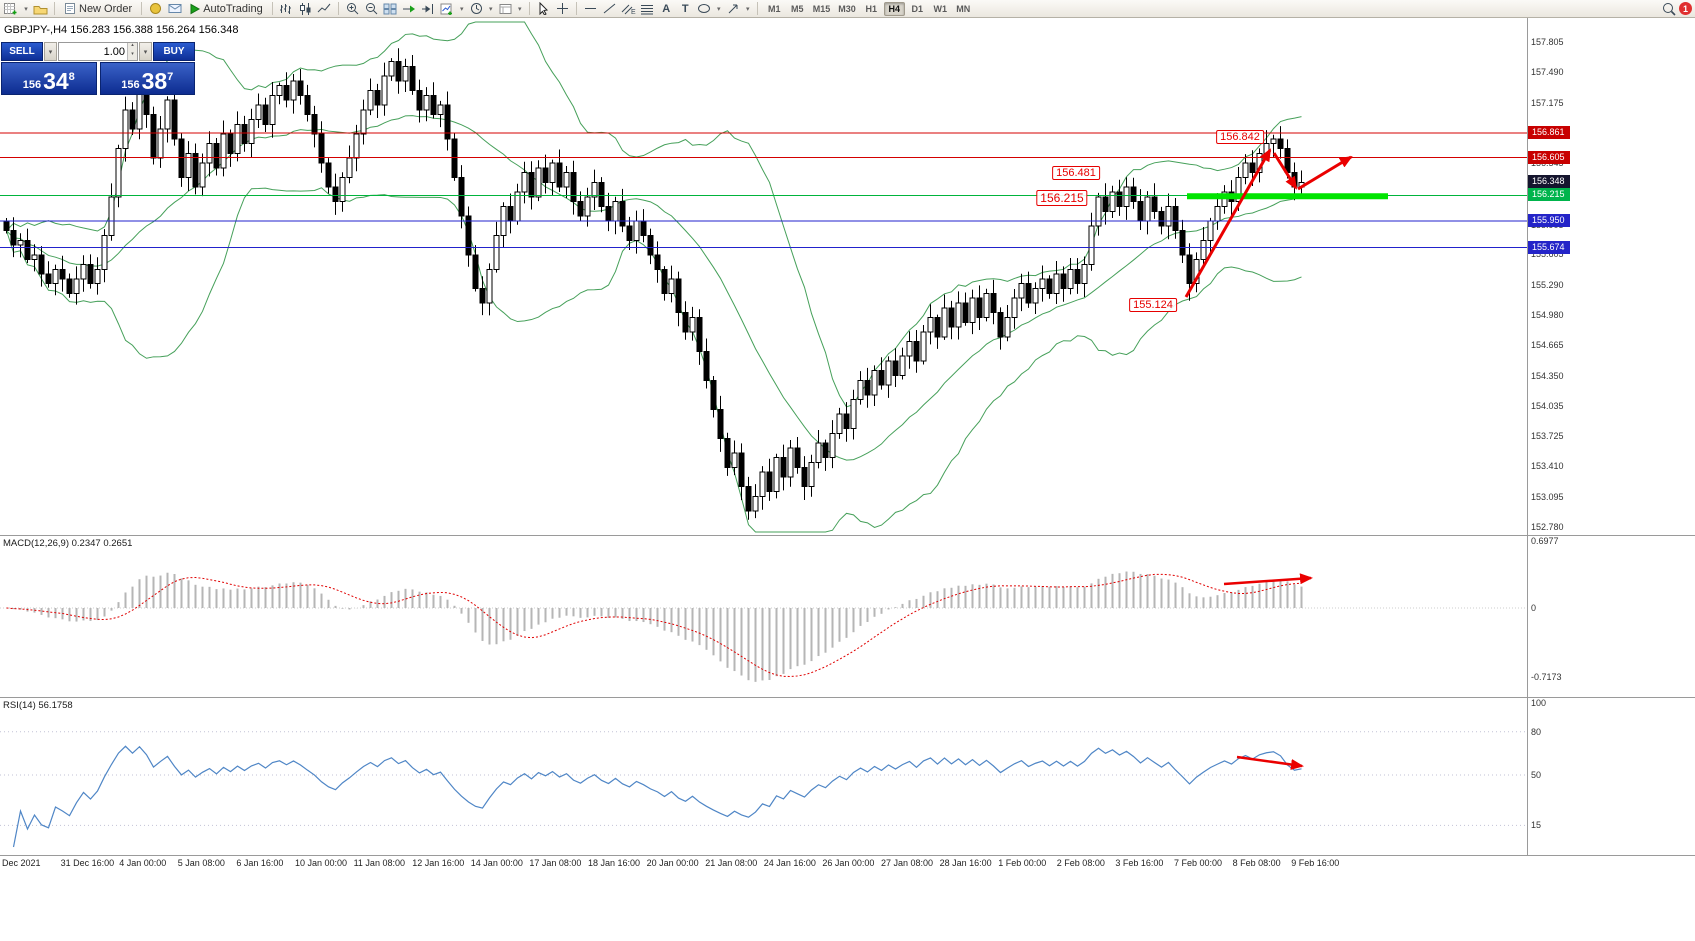 The height and width of the screenshot is (941, 1695). What do you see at coordinates (871, 8) in the screenshot?
I see `timeframe-h1: H1` at bounding box center [871, 8].